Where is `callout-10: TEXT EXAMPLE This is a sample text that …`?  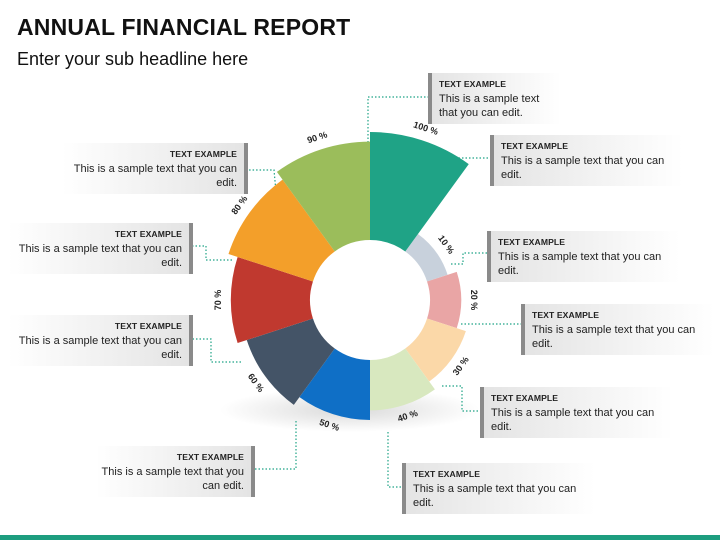
callout-10: TEXT EXAMPLE This is a sample text that … is located at coordinates (583, 256).